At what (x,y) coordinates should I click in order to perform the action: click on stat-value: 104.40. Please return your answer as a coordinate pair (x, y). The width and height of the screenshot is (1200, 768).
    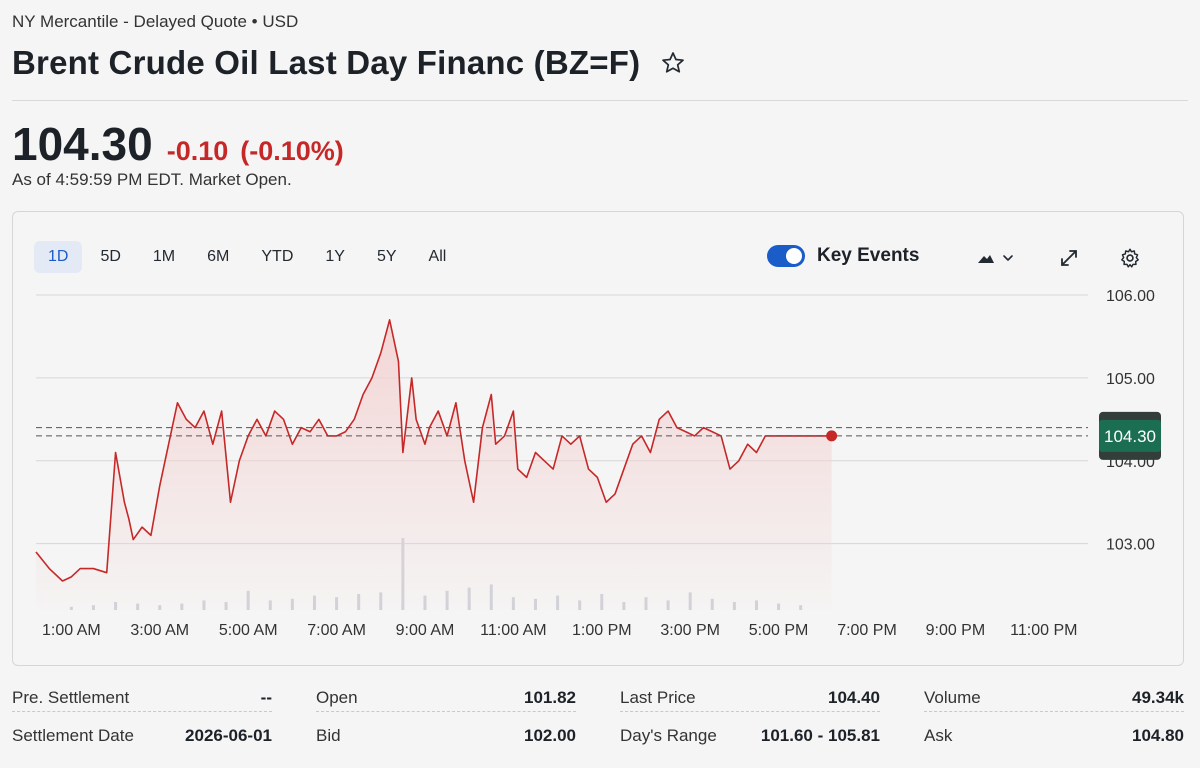
    Looking at the image, I should click on (854, 697).